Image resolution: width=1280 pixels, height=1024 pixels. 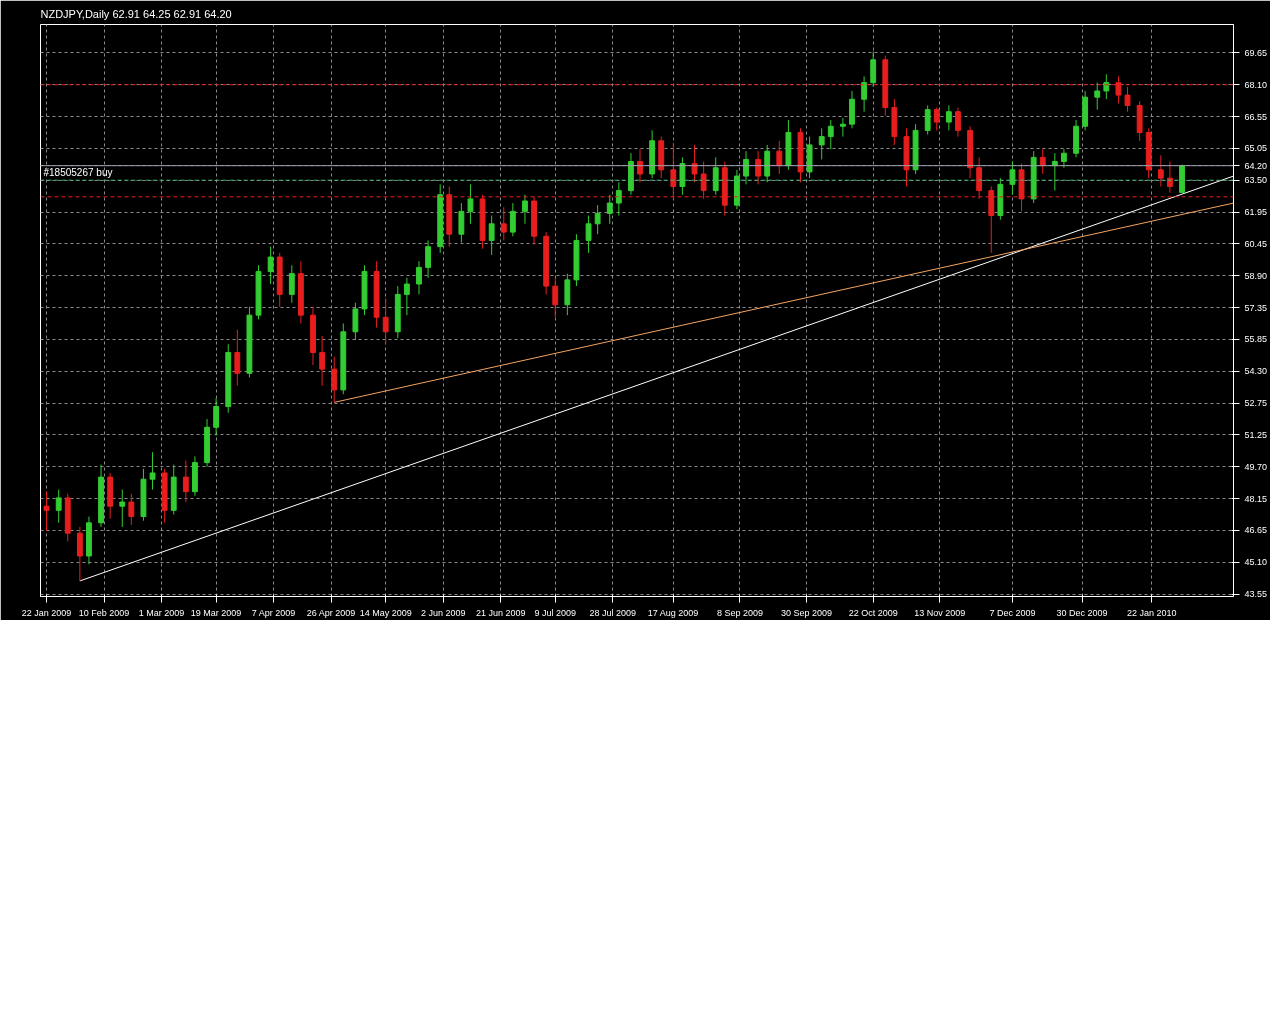 I want to click on x-tick-label: 1 Mar 2009, so click(x=161, y=612).